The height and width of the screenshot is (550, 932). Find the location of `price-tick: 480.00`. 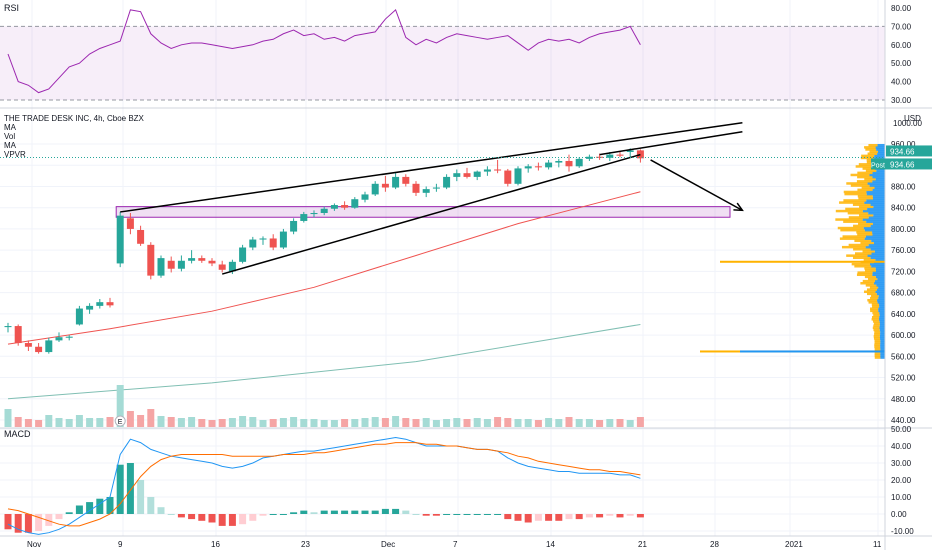

price-tick: 480.00 is located at coordinates (903, 399).